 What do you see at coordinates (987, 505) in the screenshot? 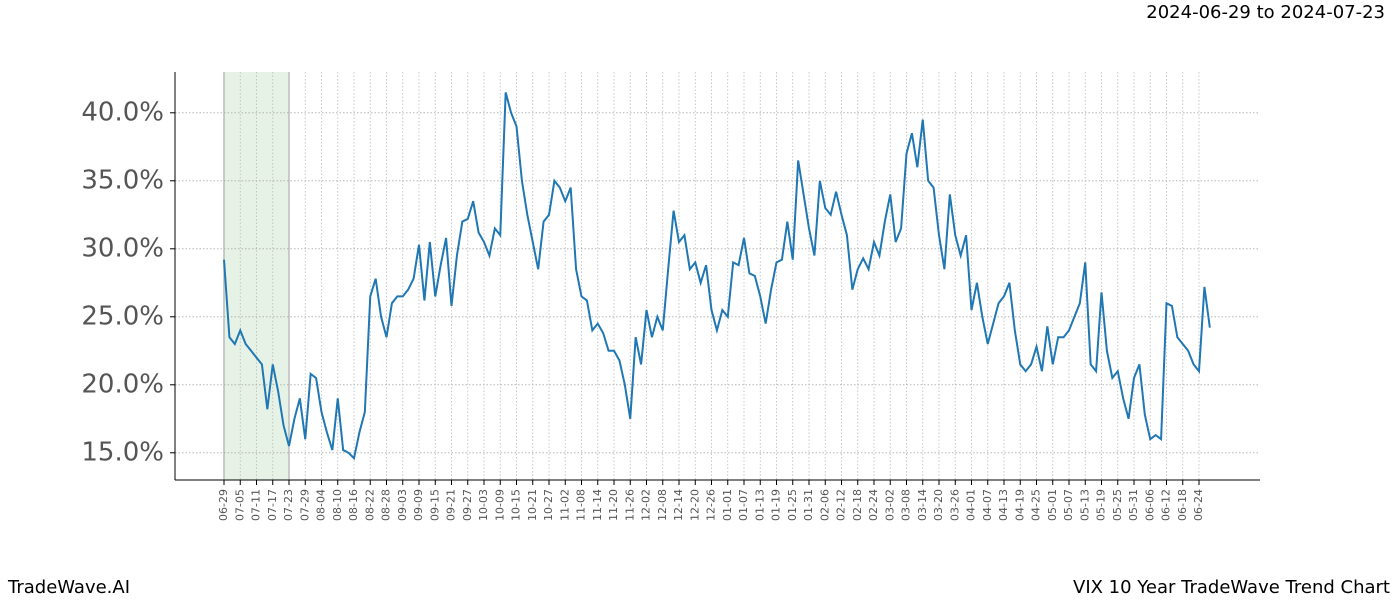
I see `x-tick-label: 04-07` at bounding box center [987, 505].